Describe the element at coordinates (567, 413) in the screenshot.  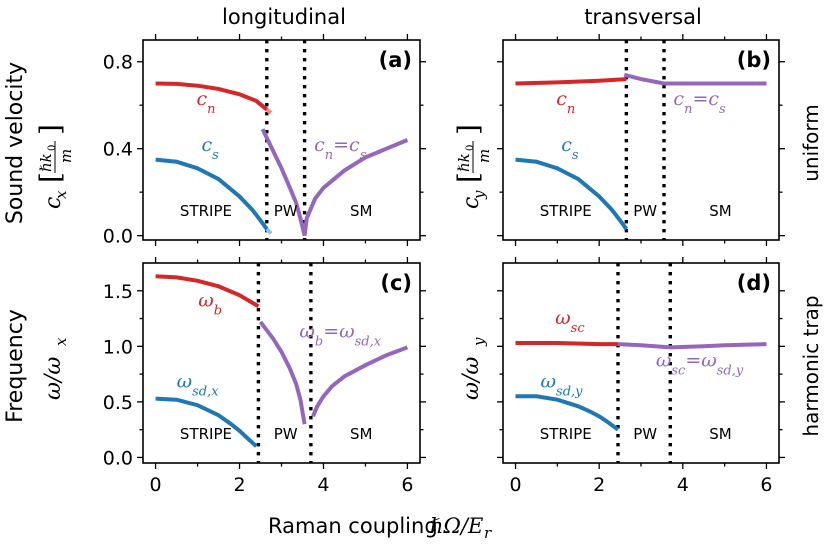
I see `series--sd-y` at that location.